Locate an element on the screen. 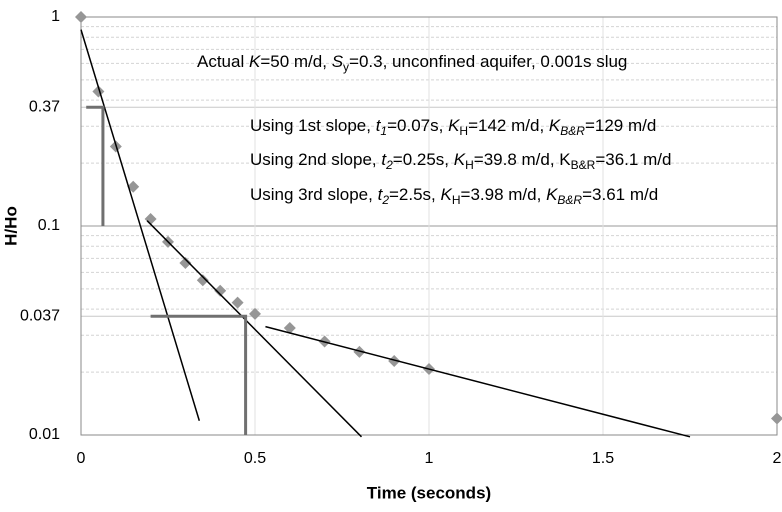 The image size is (782, 512). annotation-text: =50 m/d, is located at coordinates (295, 61).